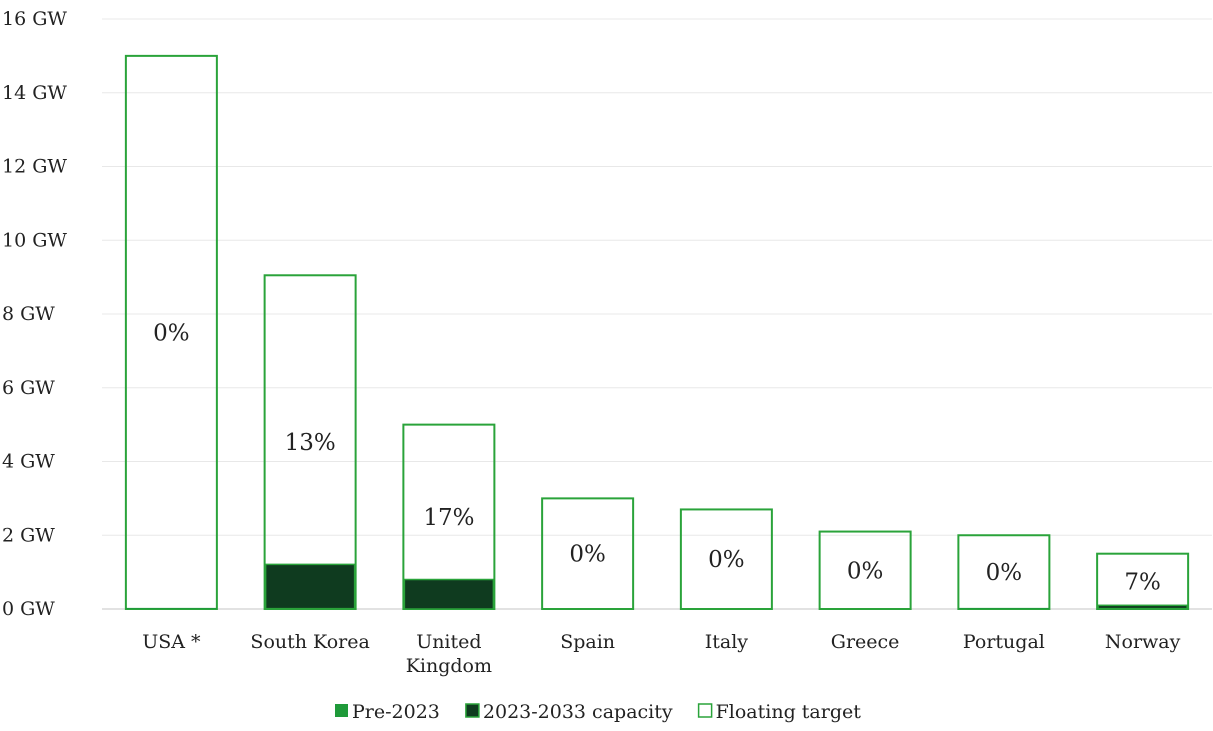  Describe the element at coordinates (587, 642) in the screenshot. I see `x-tick-label: Spain` at that location.